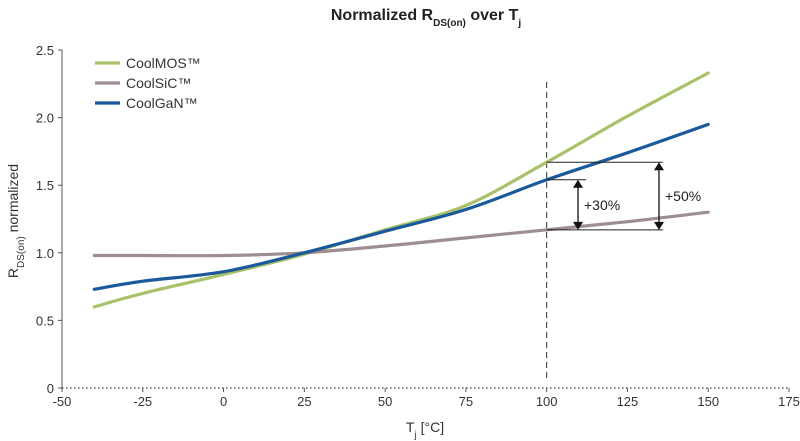 This screenshot has width=800, height=441. I want to click on x-axis-label: Tj [°C], so click(425, 430).